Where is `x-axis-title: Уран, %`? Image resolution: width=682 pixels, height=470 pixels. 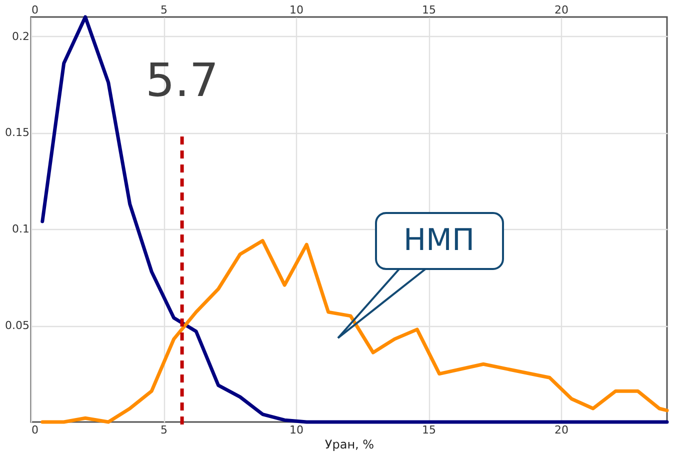
x-axis-title: Уран, % is located at coordinates (349, 445).